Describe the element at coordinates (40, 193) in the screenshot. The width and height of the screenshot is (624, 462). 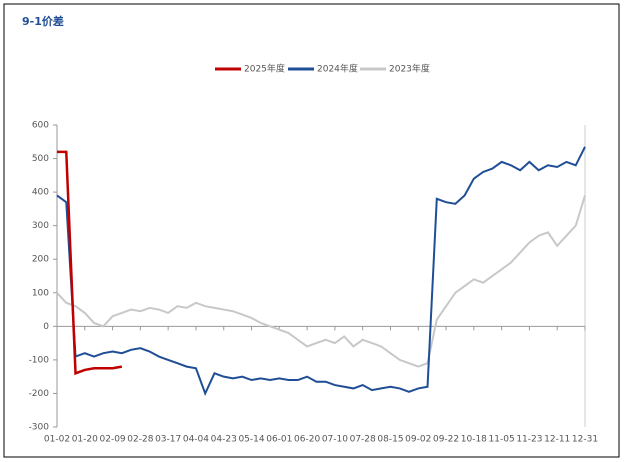
I see `y-tick-label: 400` at that location.